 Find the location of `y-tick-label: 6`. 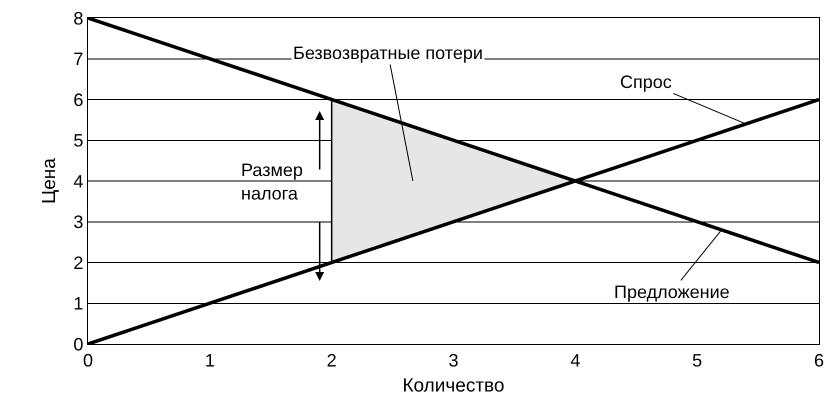

y-tick-label: 6 is located at coordinates (78, 100).